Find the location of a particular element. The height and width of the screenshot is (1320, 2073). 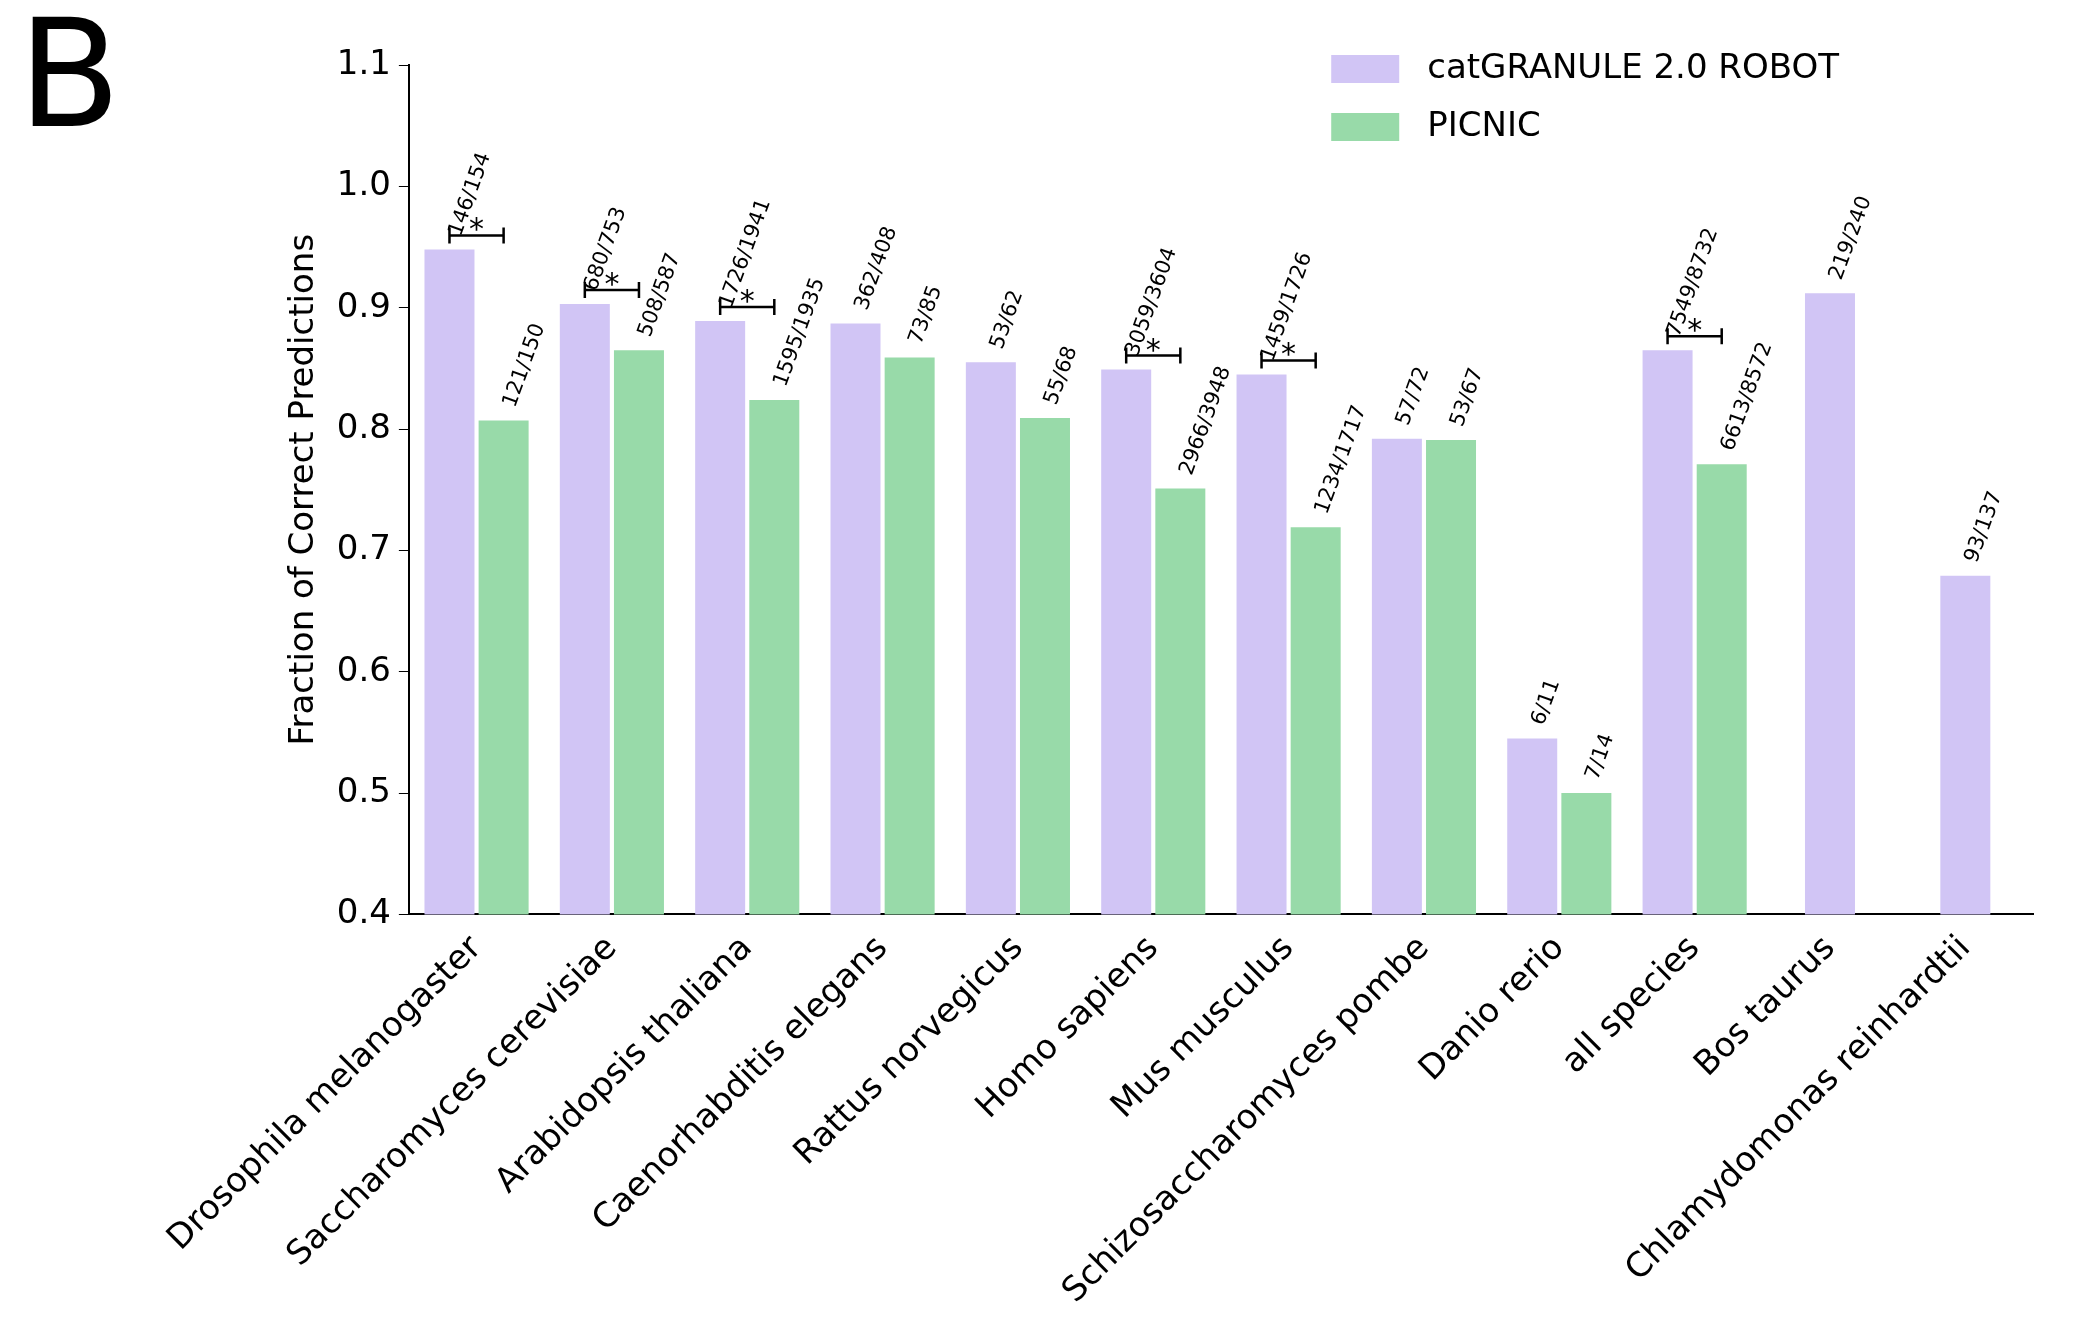

legend-label: catGRANULE 2.0 ROBOT is located at coordinates (1633, 65).